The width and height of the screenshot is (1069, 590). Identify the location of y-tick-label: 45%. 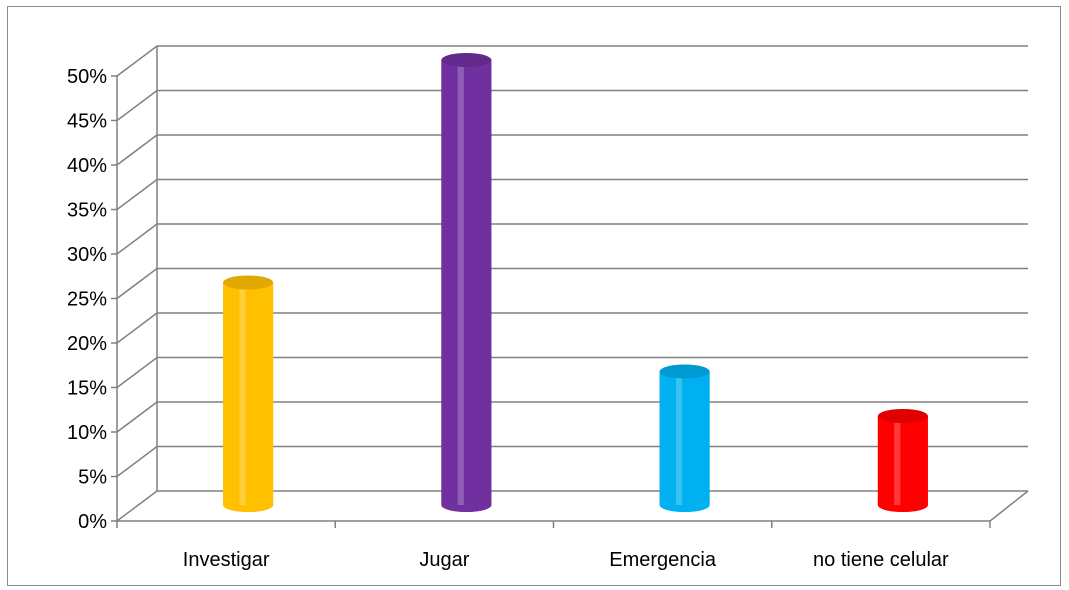
(87, 122).